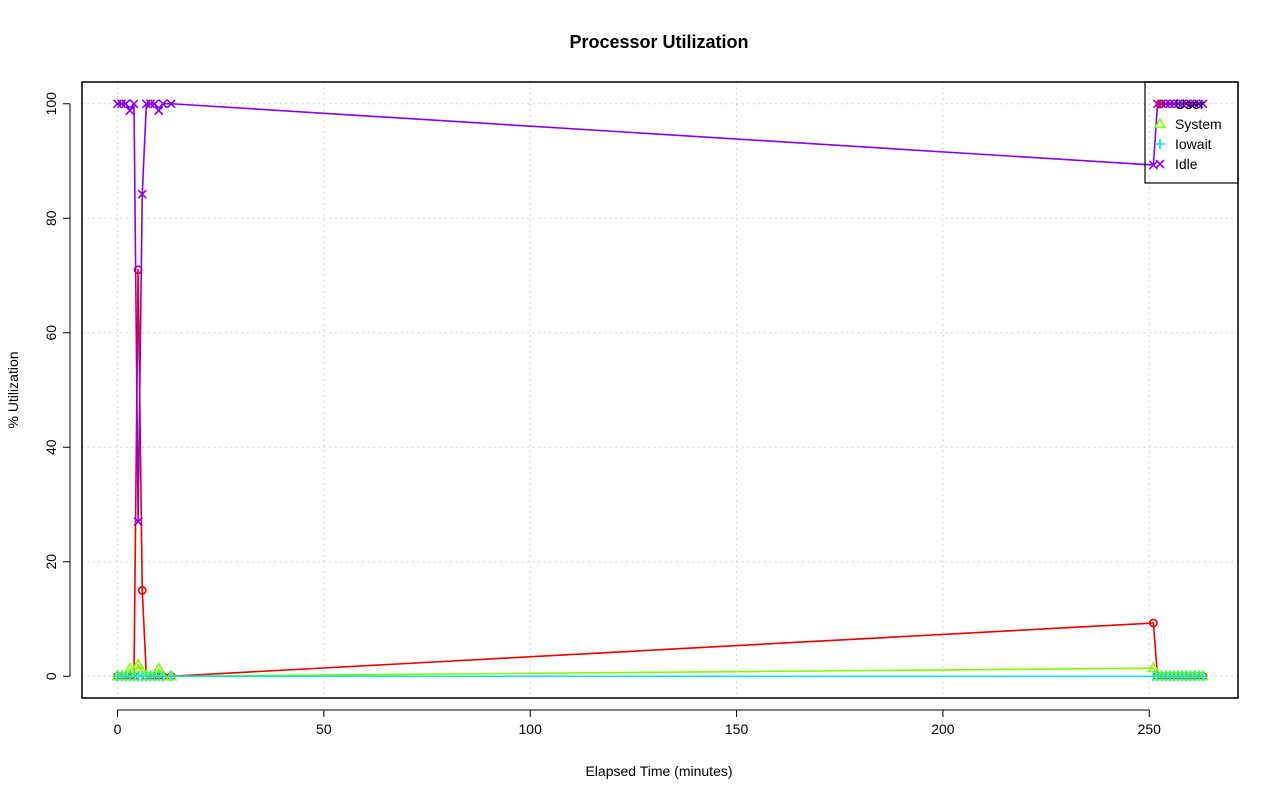 The image size is (1280, 801). Describe the element at coordinates (51, 104) in the screenshot. I see `y-tick-label-5: 100` at that location.